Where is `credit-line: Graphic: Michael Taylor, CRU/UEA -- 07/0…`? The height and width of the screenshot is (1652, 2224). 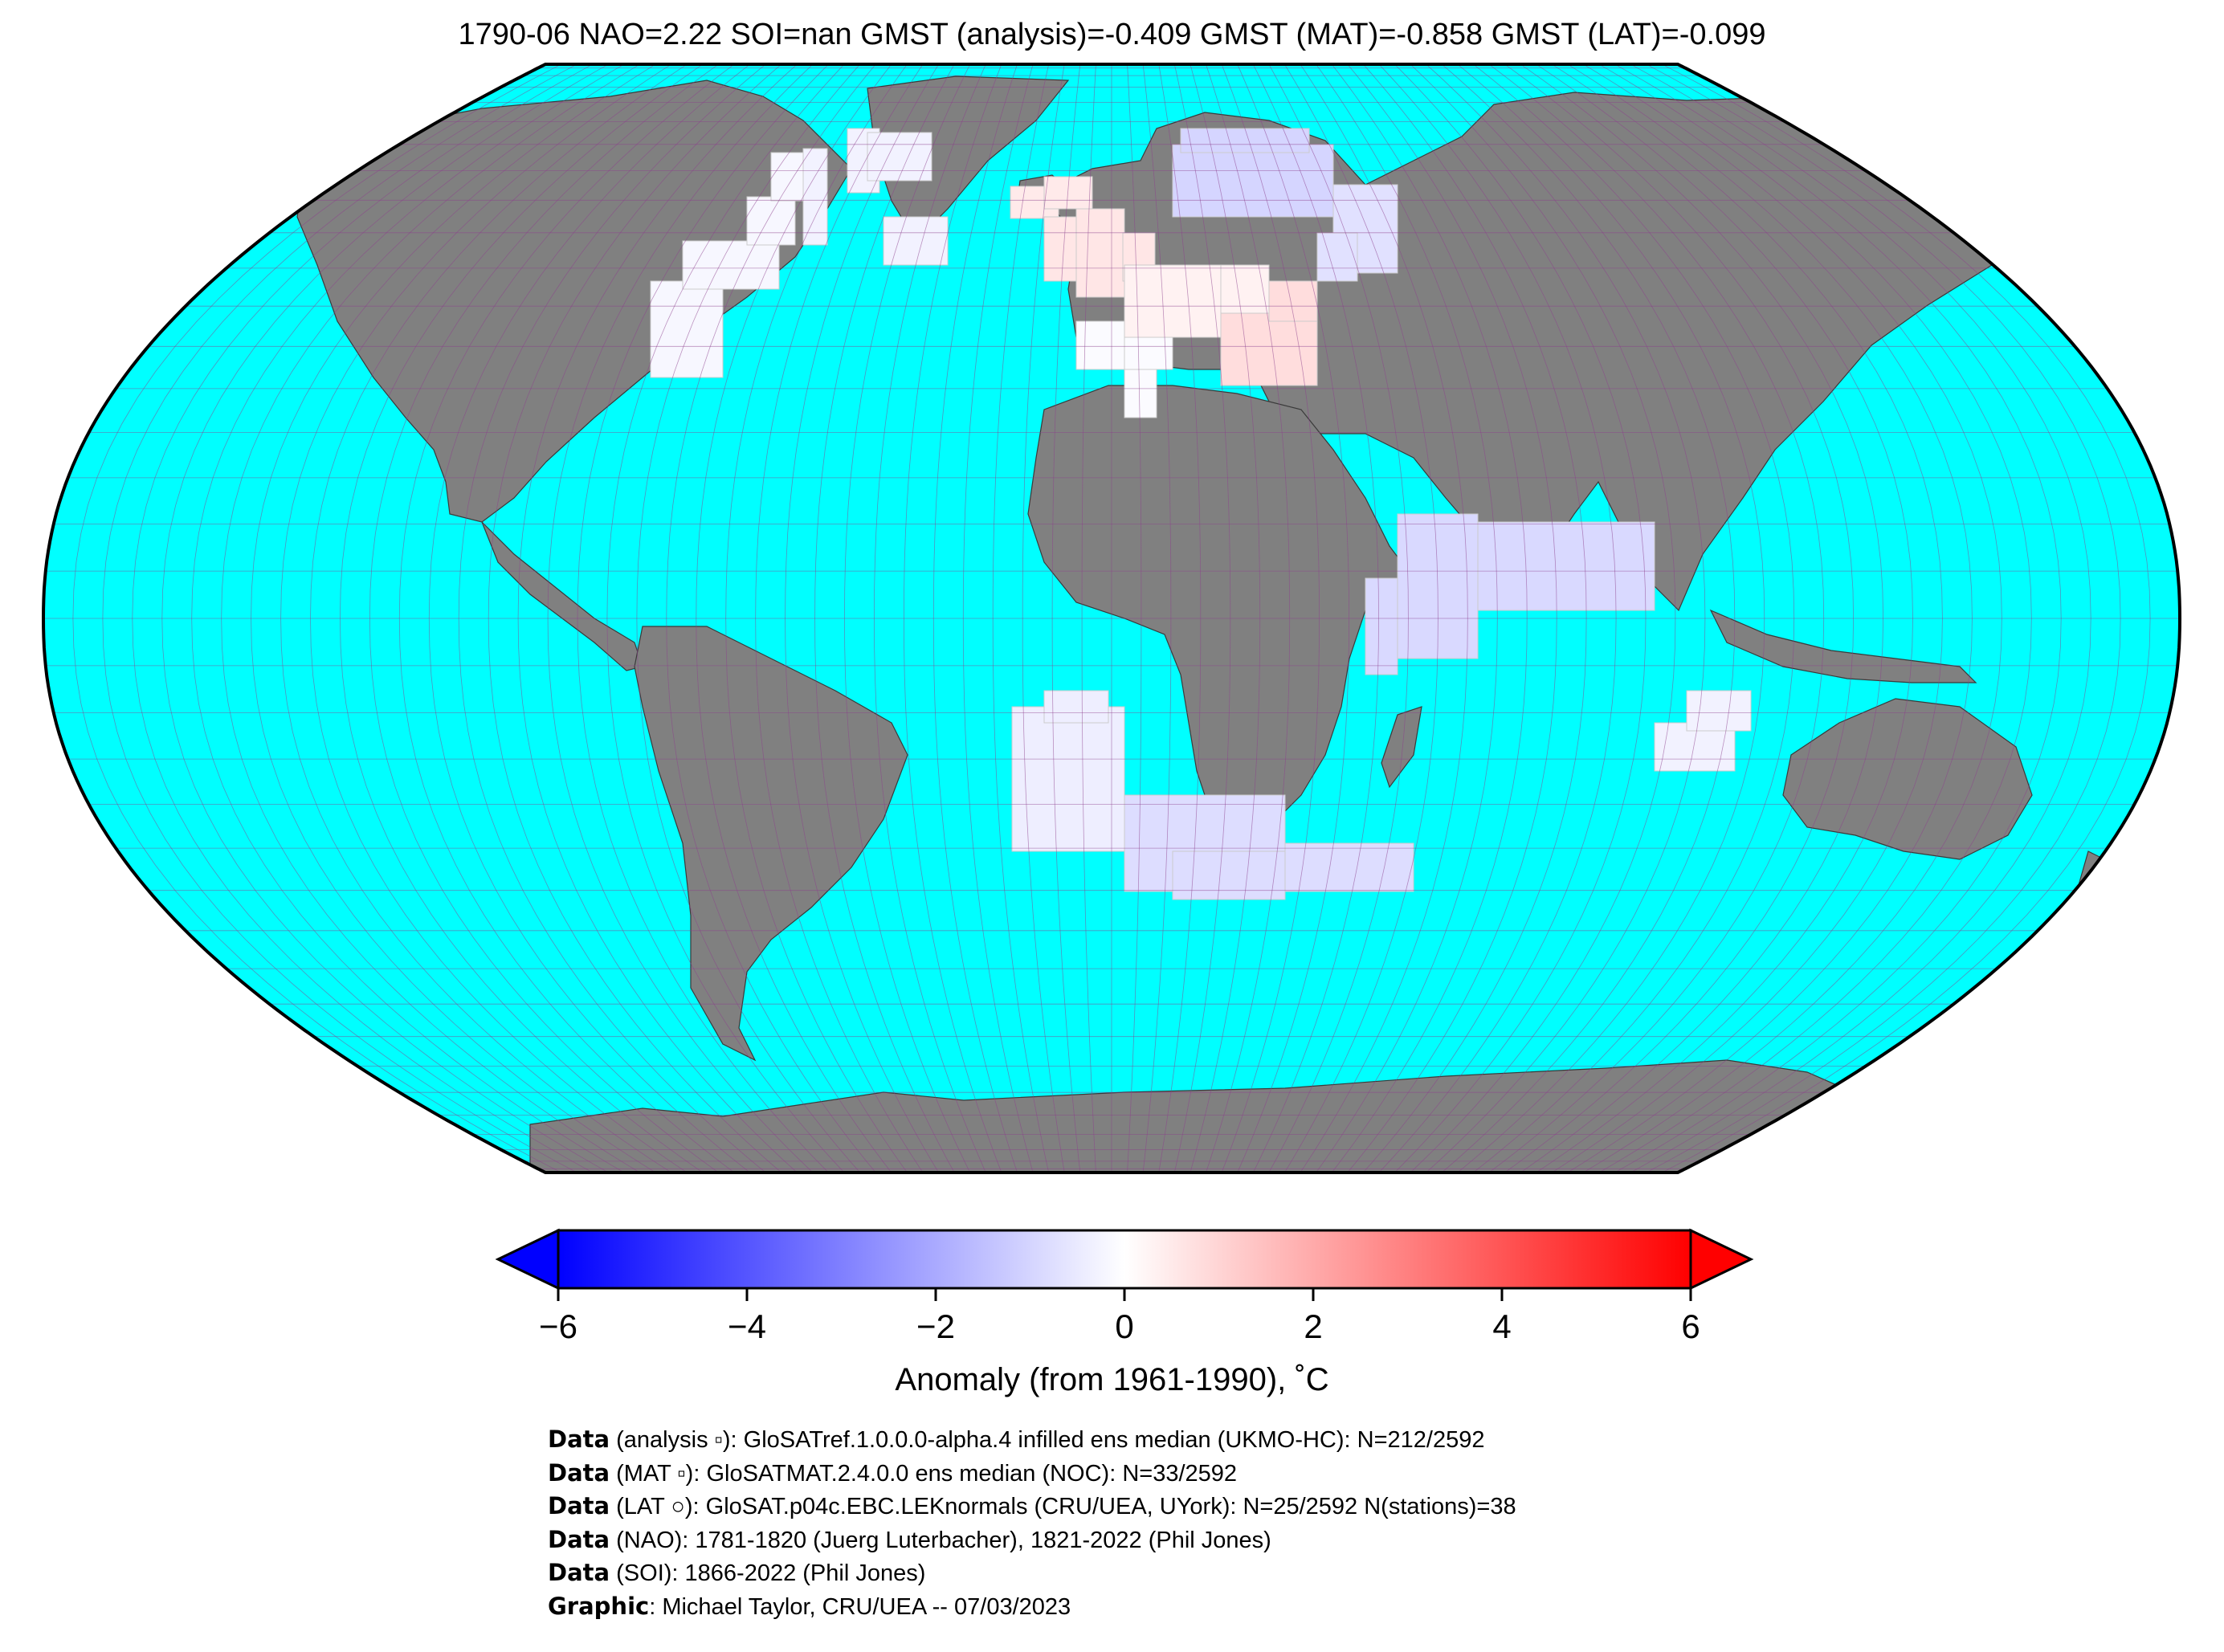
credit-line: Graphic: Michael Taylor, CRU/UEA -- 07/0… is located at coordinates (1032, 1607).